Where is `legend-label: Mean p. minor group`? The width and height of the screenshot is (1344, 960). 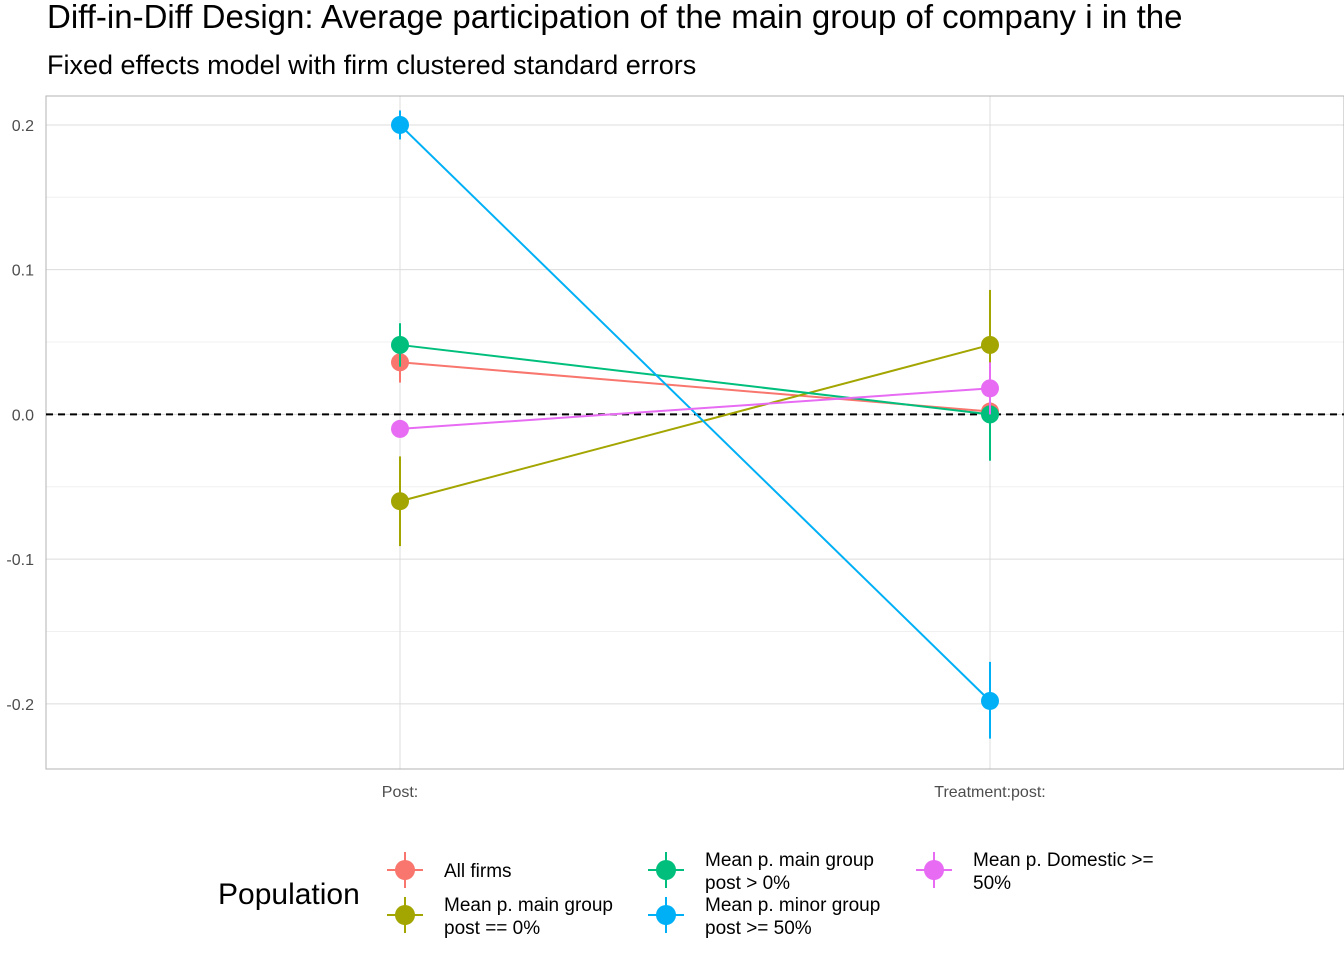 legend-label: Mean p. minor group is located at coordinates (792, 905).